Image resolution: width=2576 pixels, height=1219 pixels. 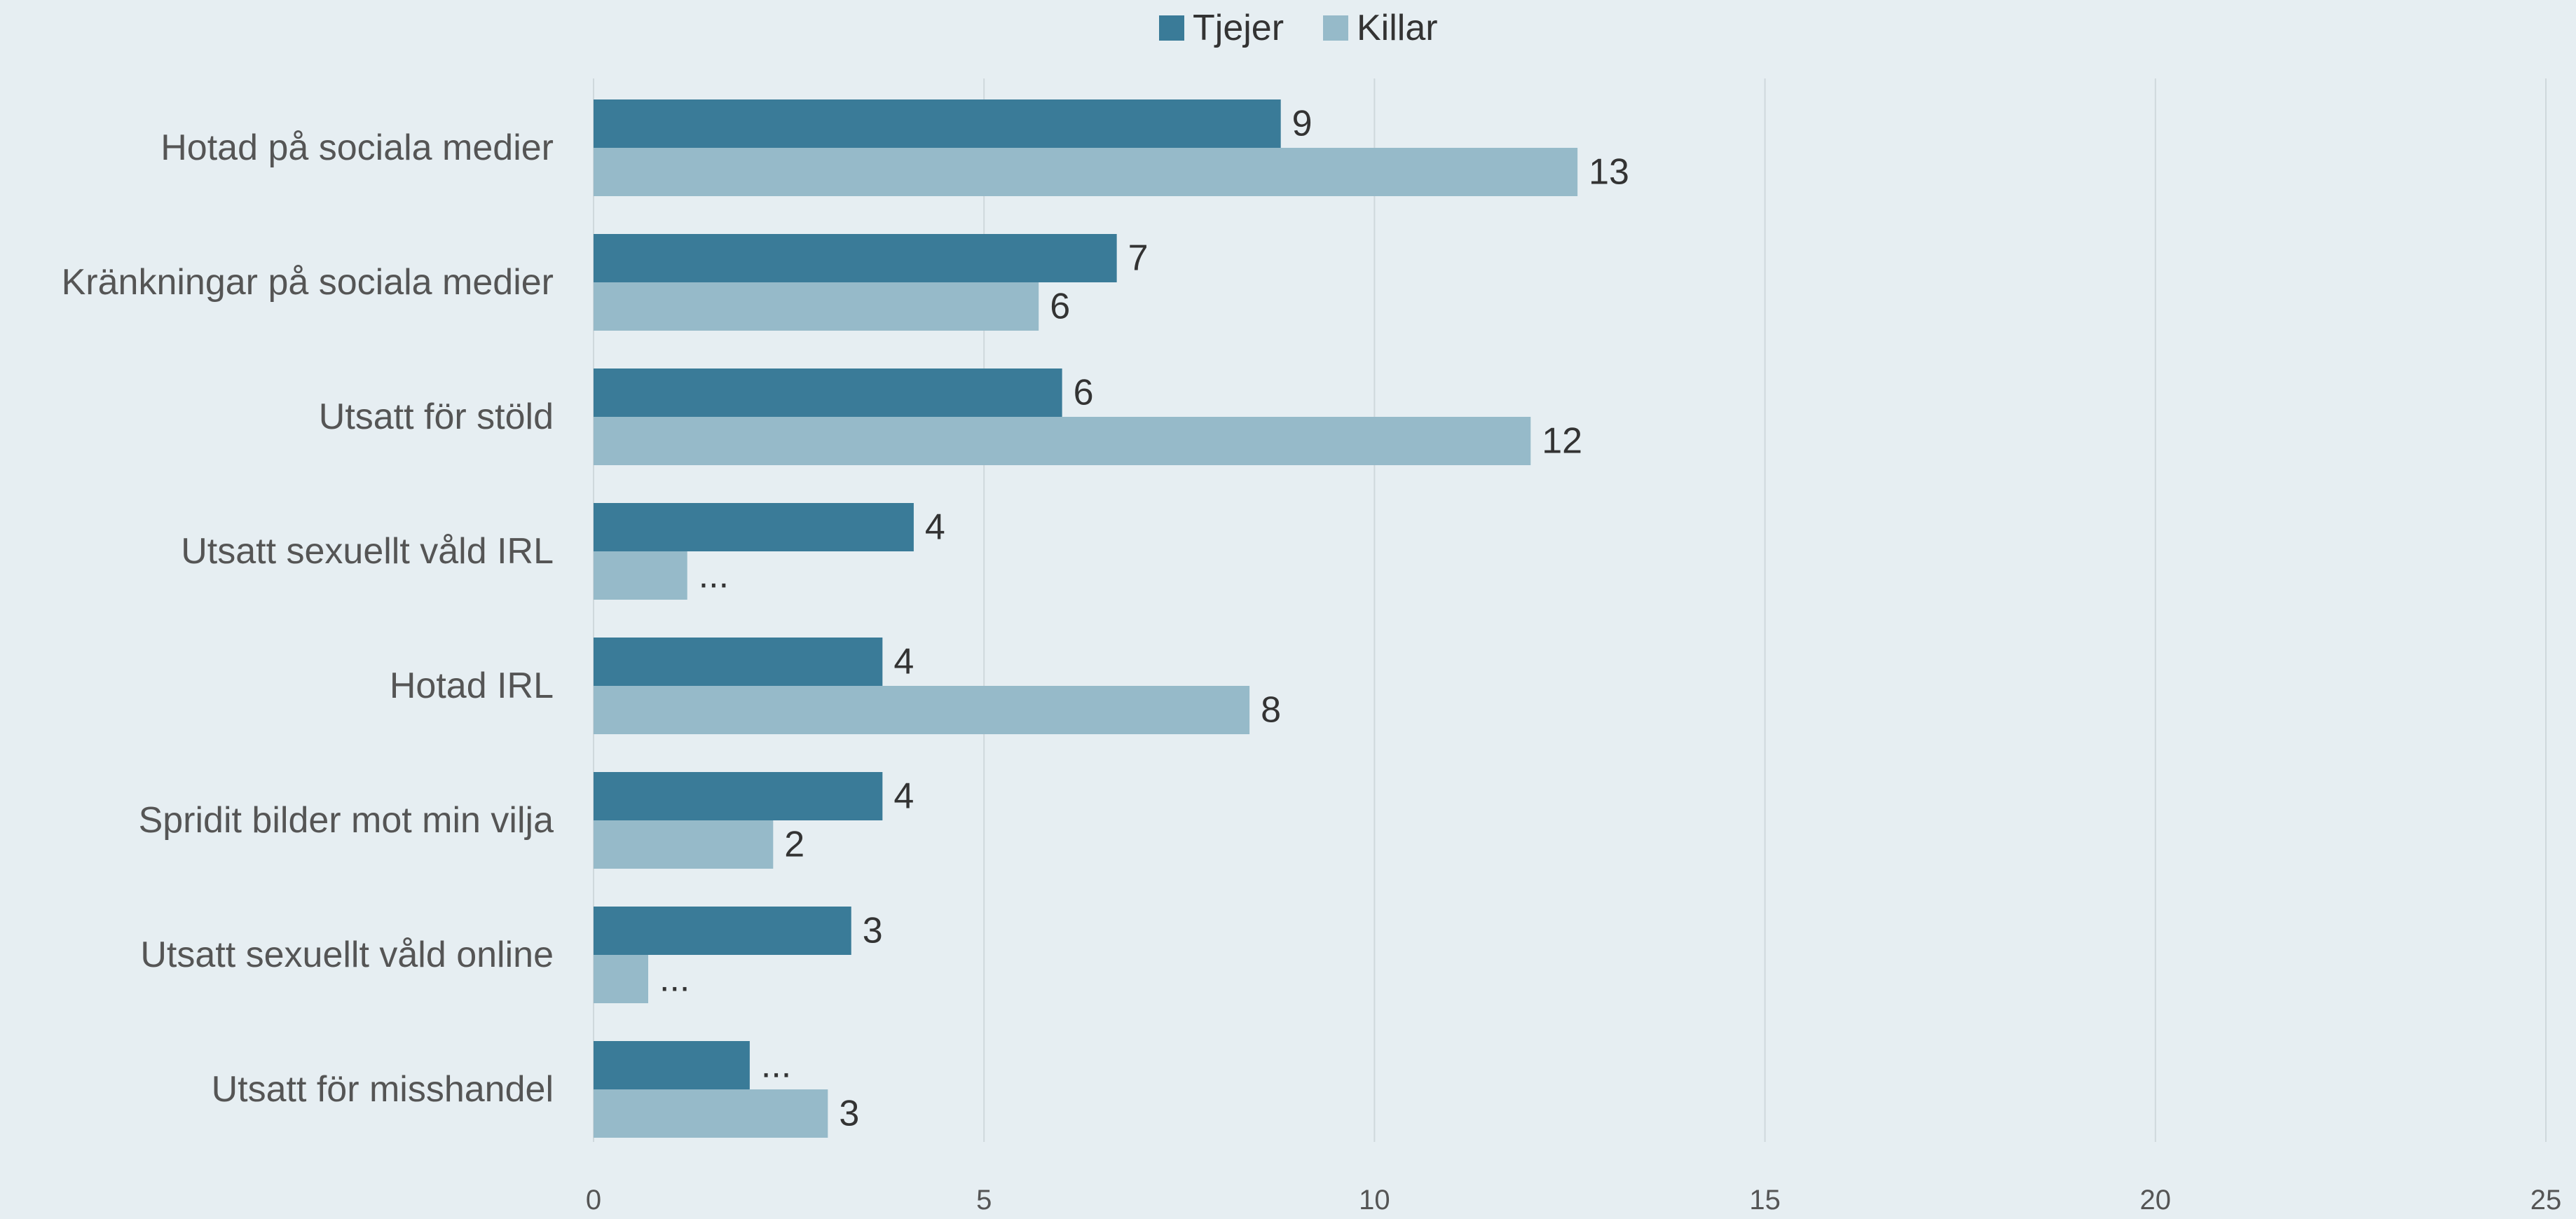 What do you see at coordinates (357, 148) in the screenshot?
I see `category-label: Hotad på sociala medier` at bounding box center [357, 148].